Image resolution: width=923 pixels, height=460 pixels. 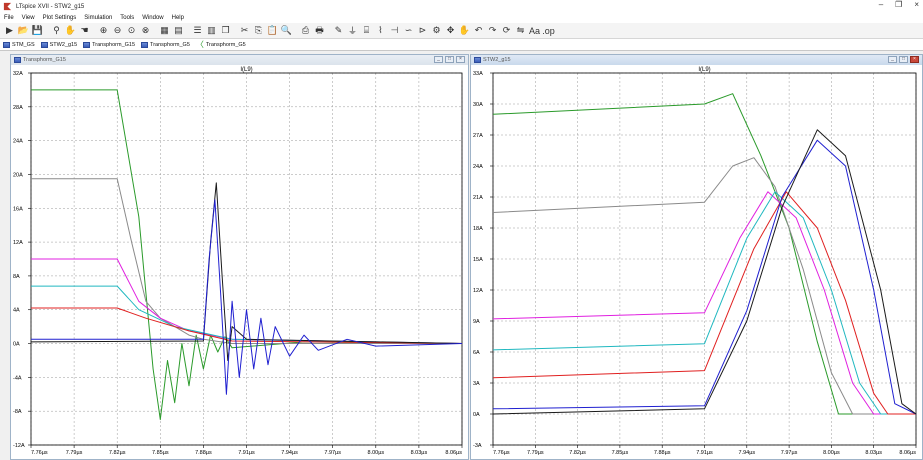 I want to click on menu-file: File, so click(x=9, y=18).